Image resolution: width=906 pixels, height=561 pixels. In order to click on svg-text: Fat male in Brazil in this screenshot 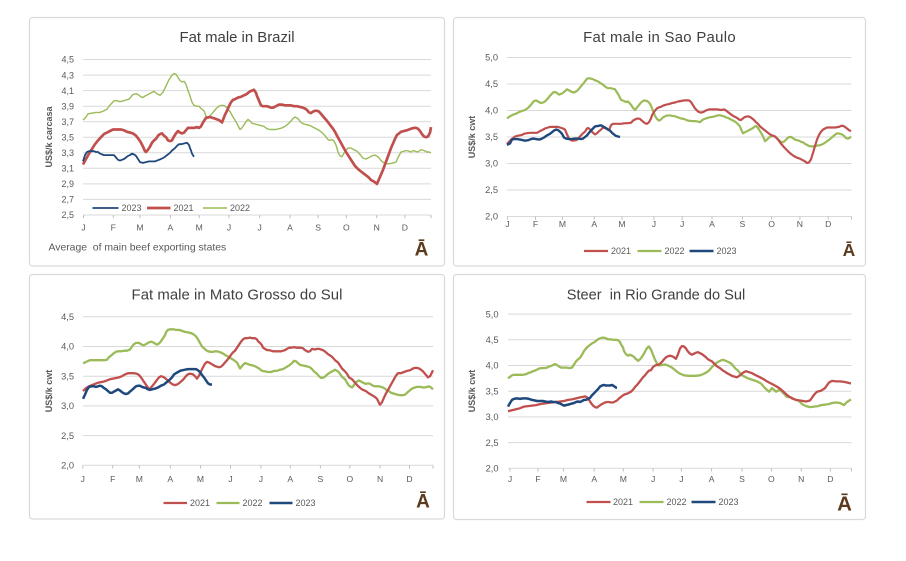, I will do `click(236, 38)`.